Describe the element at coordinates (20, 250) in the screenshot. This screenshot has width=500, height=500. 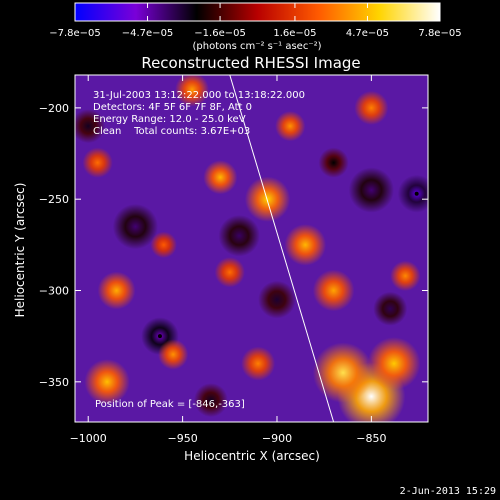
I see `y-axis-label: Heliocentric Y (arcsec)` at that location.